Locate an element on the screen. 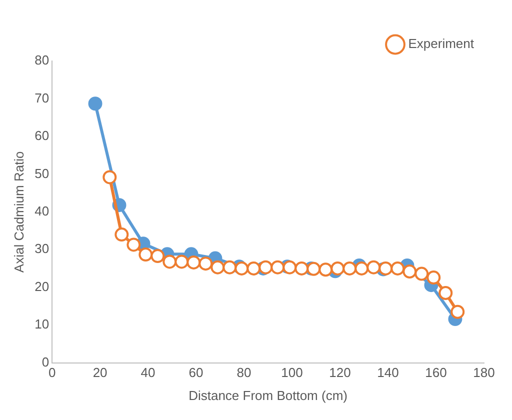  y-tick-label: 20 is located at coordinates (42, 286).